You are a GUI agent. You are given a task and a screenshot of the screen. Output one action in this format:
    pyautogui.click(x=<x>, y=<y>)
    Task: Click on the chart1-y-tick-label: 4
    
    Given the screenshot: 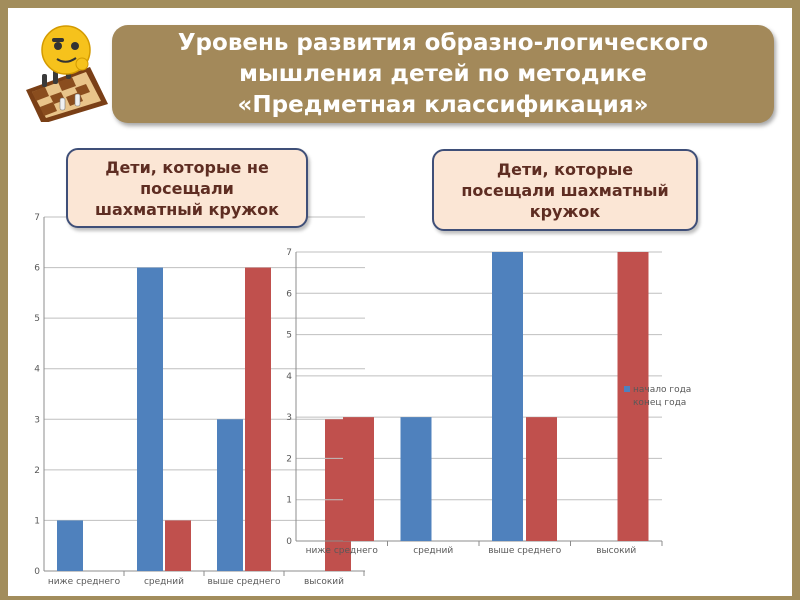 What is the action you would take?
    pyautogui.click(x=37, y=370)
    